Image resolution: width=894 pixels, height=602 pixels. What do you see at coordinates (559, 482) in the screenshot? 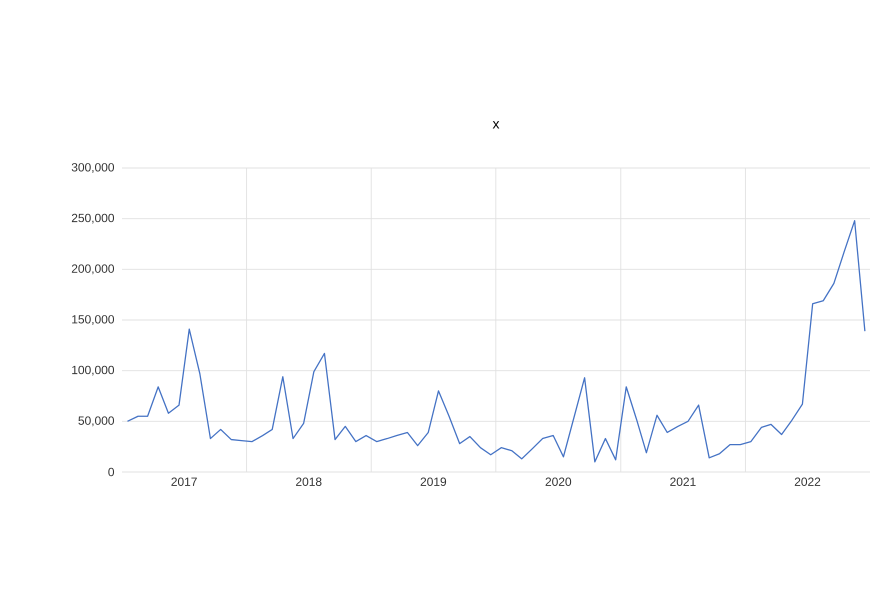
I see `x-tick-label: 2020` at bounding box center [559, 482].